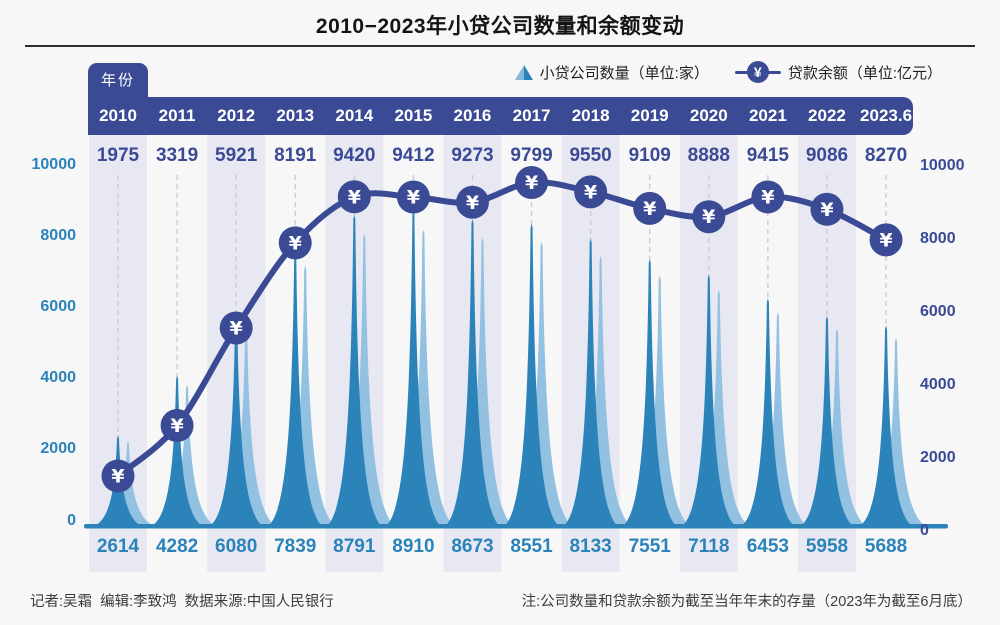  Describe the element at coordinates (531, 155) in the screenshot. I see `balance-value-label: 9799` at that location.